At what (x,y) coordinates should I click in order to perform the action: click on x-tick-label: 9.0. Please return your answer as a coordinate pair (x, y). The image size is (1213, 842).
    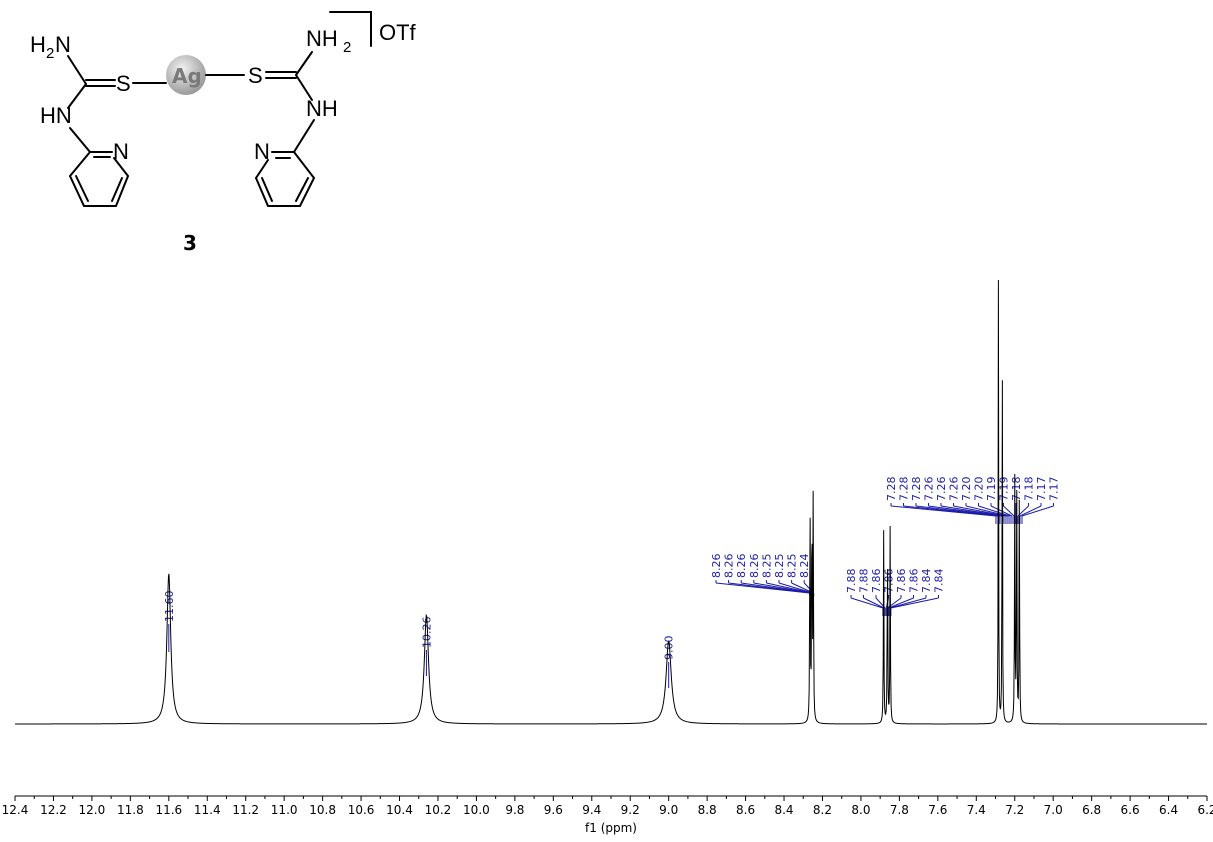
    Looking at the image, I should click on (668, 810).